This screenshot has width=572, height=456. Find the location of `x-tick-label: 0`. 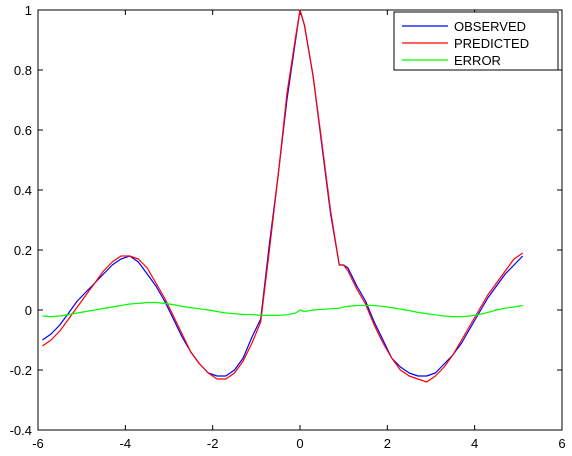

x-tick-label: 0 is located at coordinates (299, 443).